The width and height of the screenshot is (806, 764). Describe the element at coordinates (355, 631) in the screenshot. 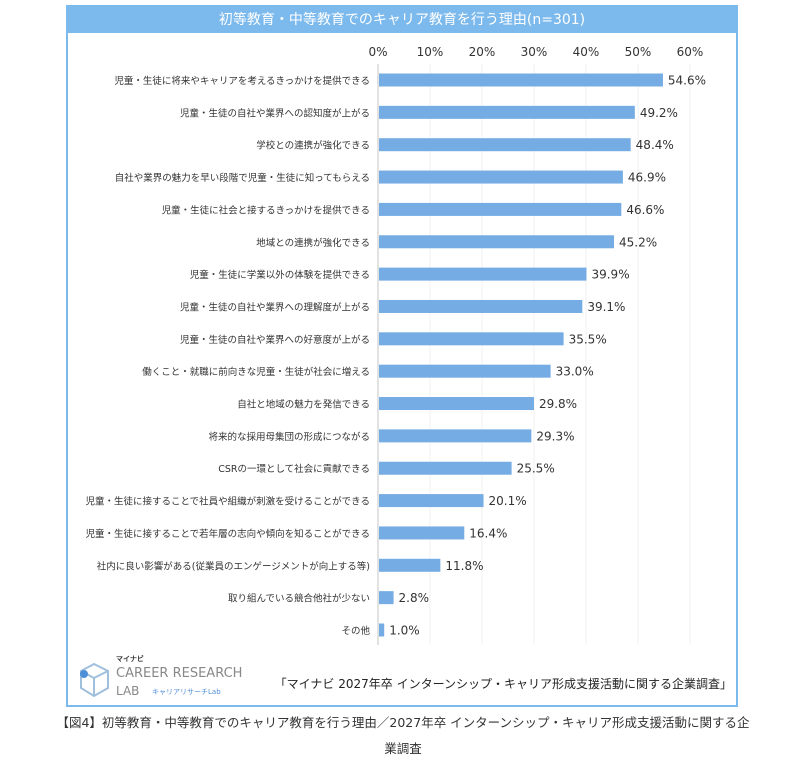

I see `category-label: その他` at that location.